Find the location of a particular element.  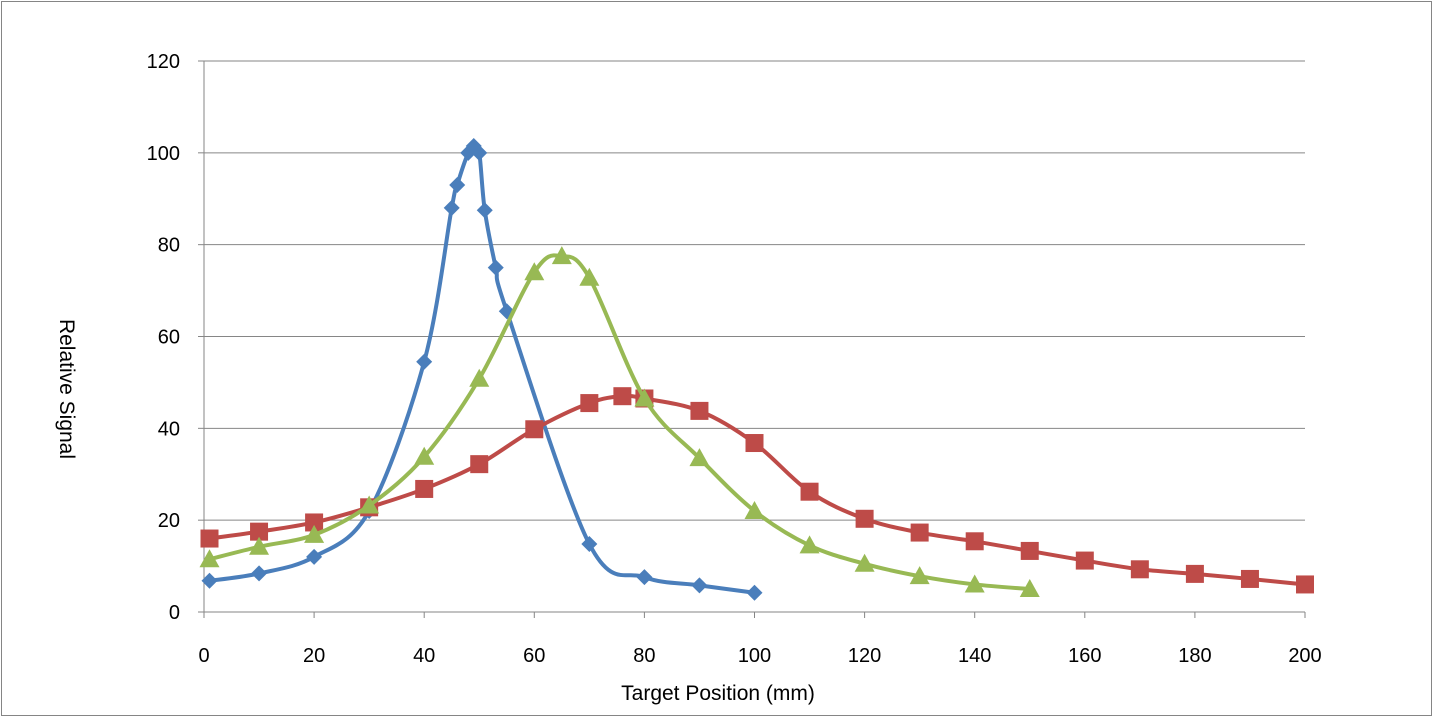

x-tick-label: 60 is located at coordinates (534, 656).